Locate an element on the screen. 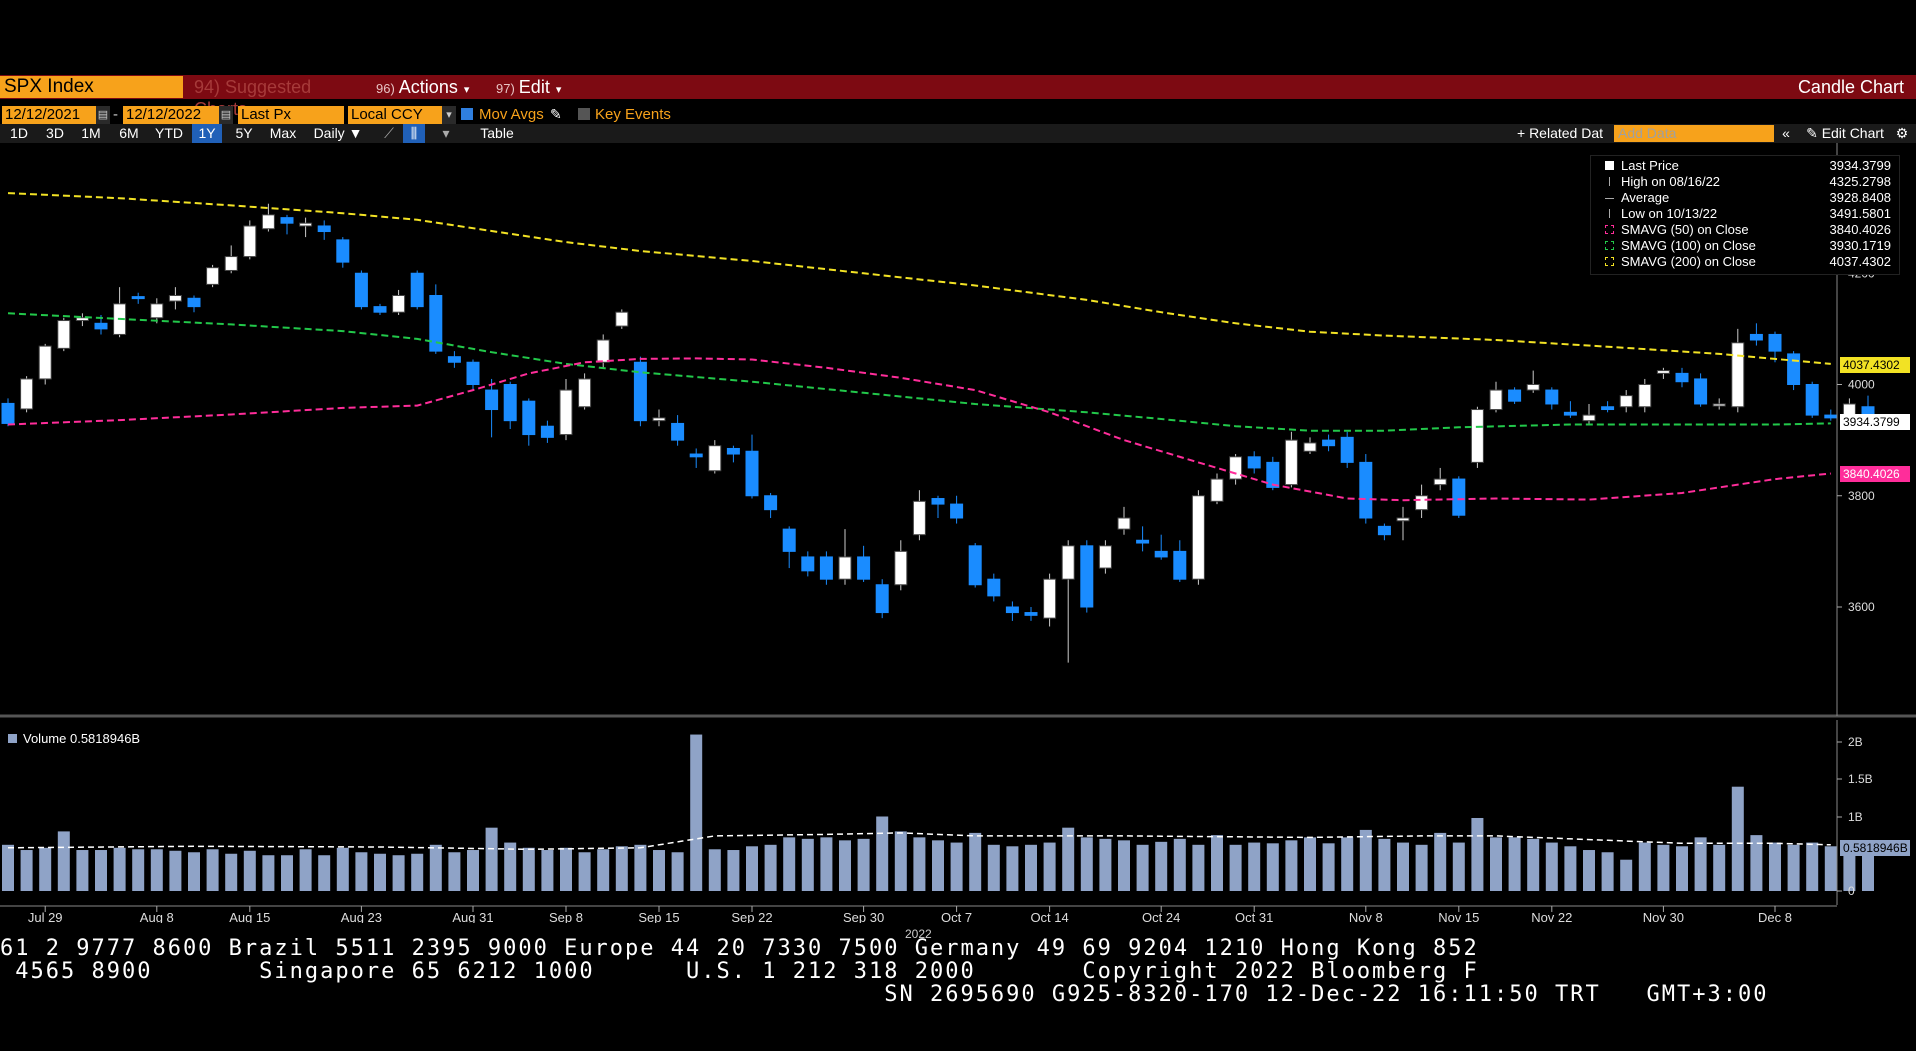  pencil-icon: ✎ is located at coordinates (556, 114).